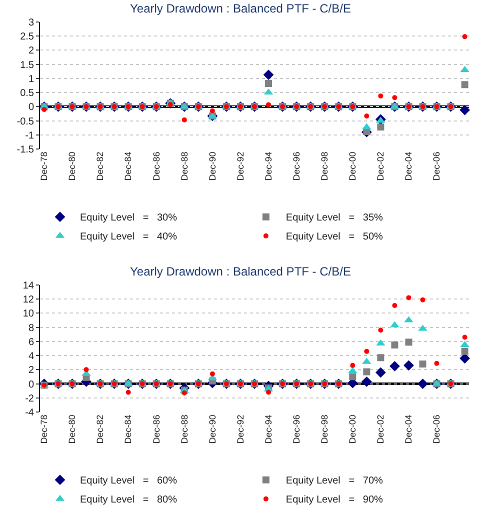  What do you see at coordinates (31, 79) in the screenshot?
I see `y-tick-label: 1` at bounding box center [31, 79].